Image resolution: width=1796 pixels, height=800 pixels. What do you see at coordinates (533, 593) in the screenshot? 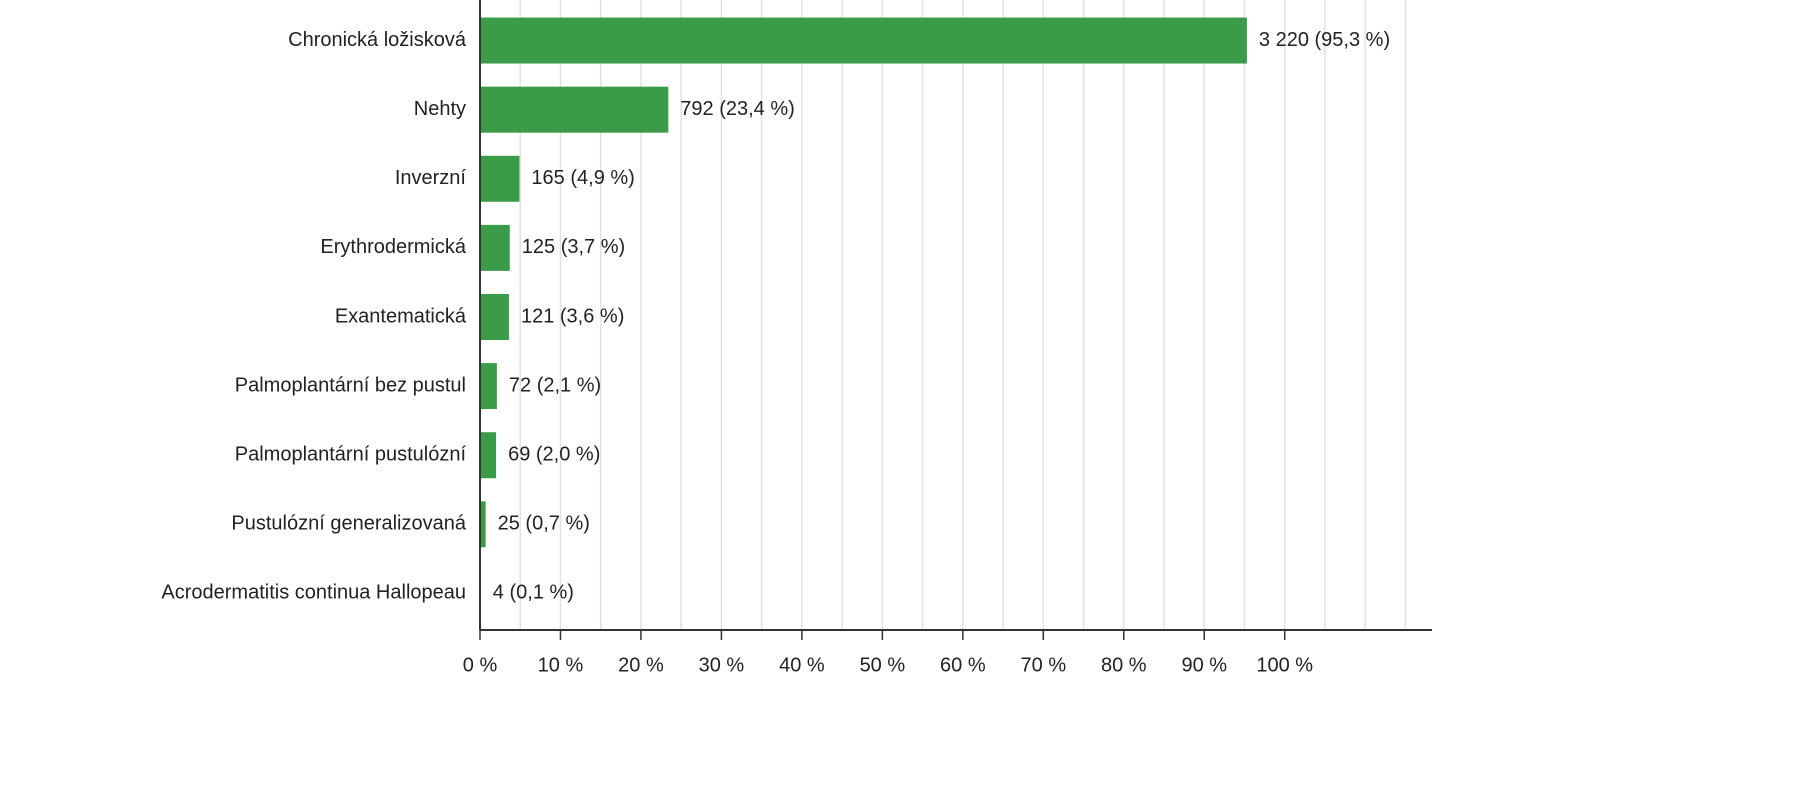
I see `value-label: 4 (0,1 %)` at bounding box center [533, 593].